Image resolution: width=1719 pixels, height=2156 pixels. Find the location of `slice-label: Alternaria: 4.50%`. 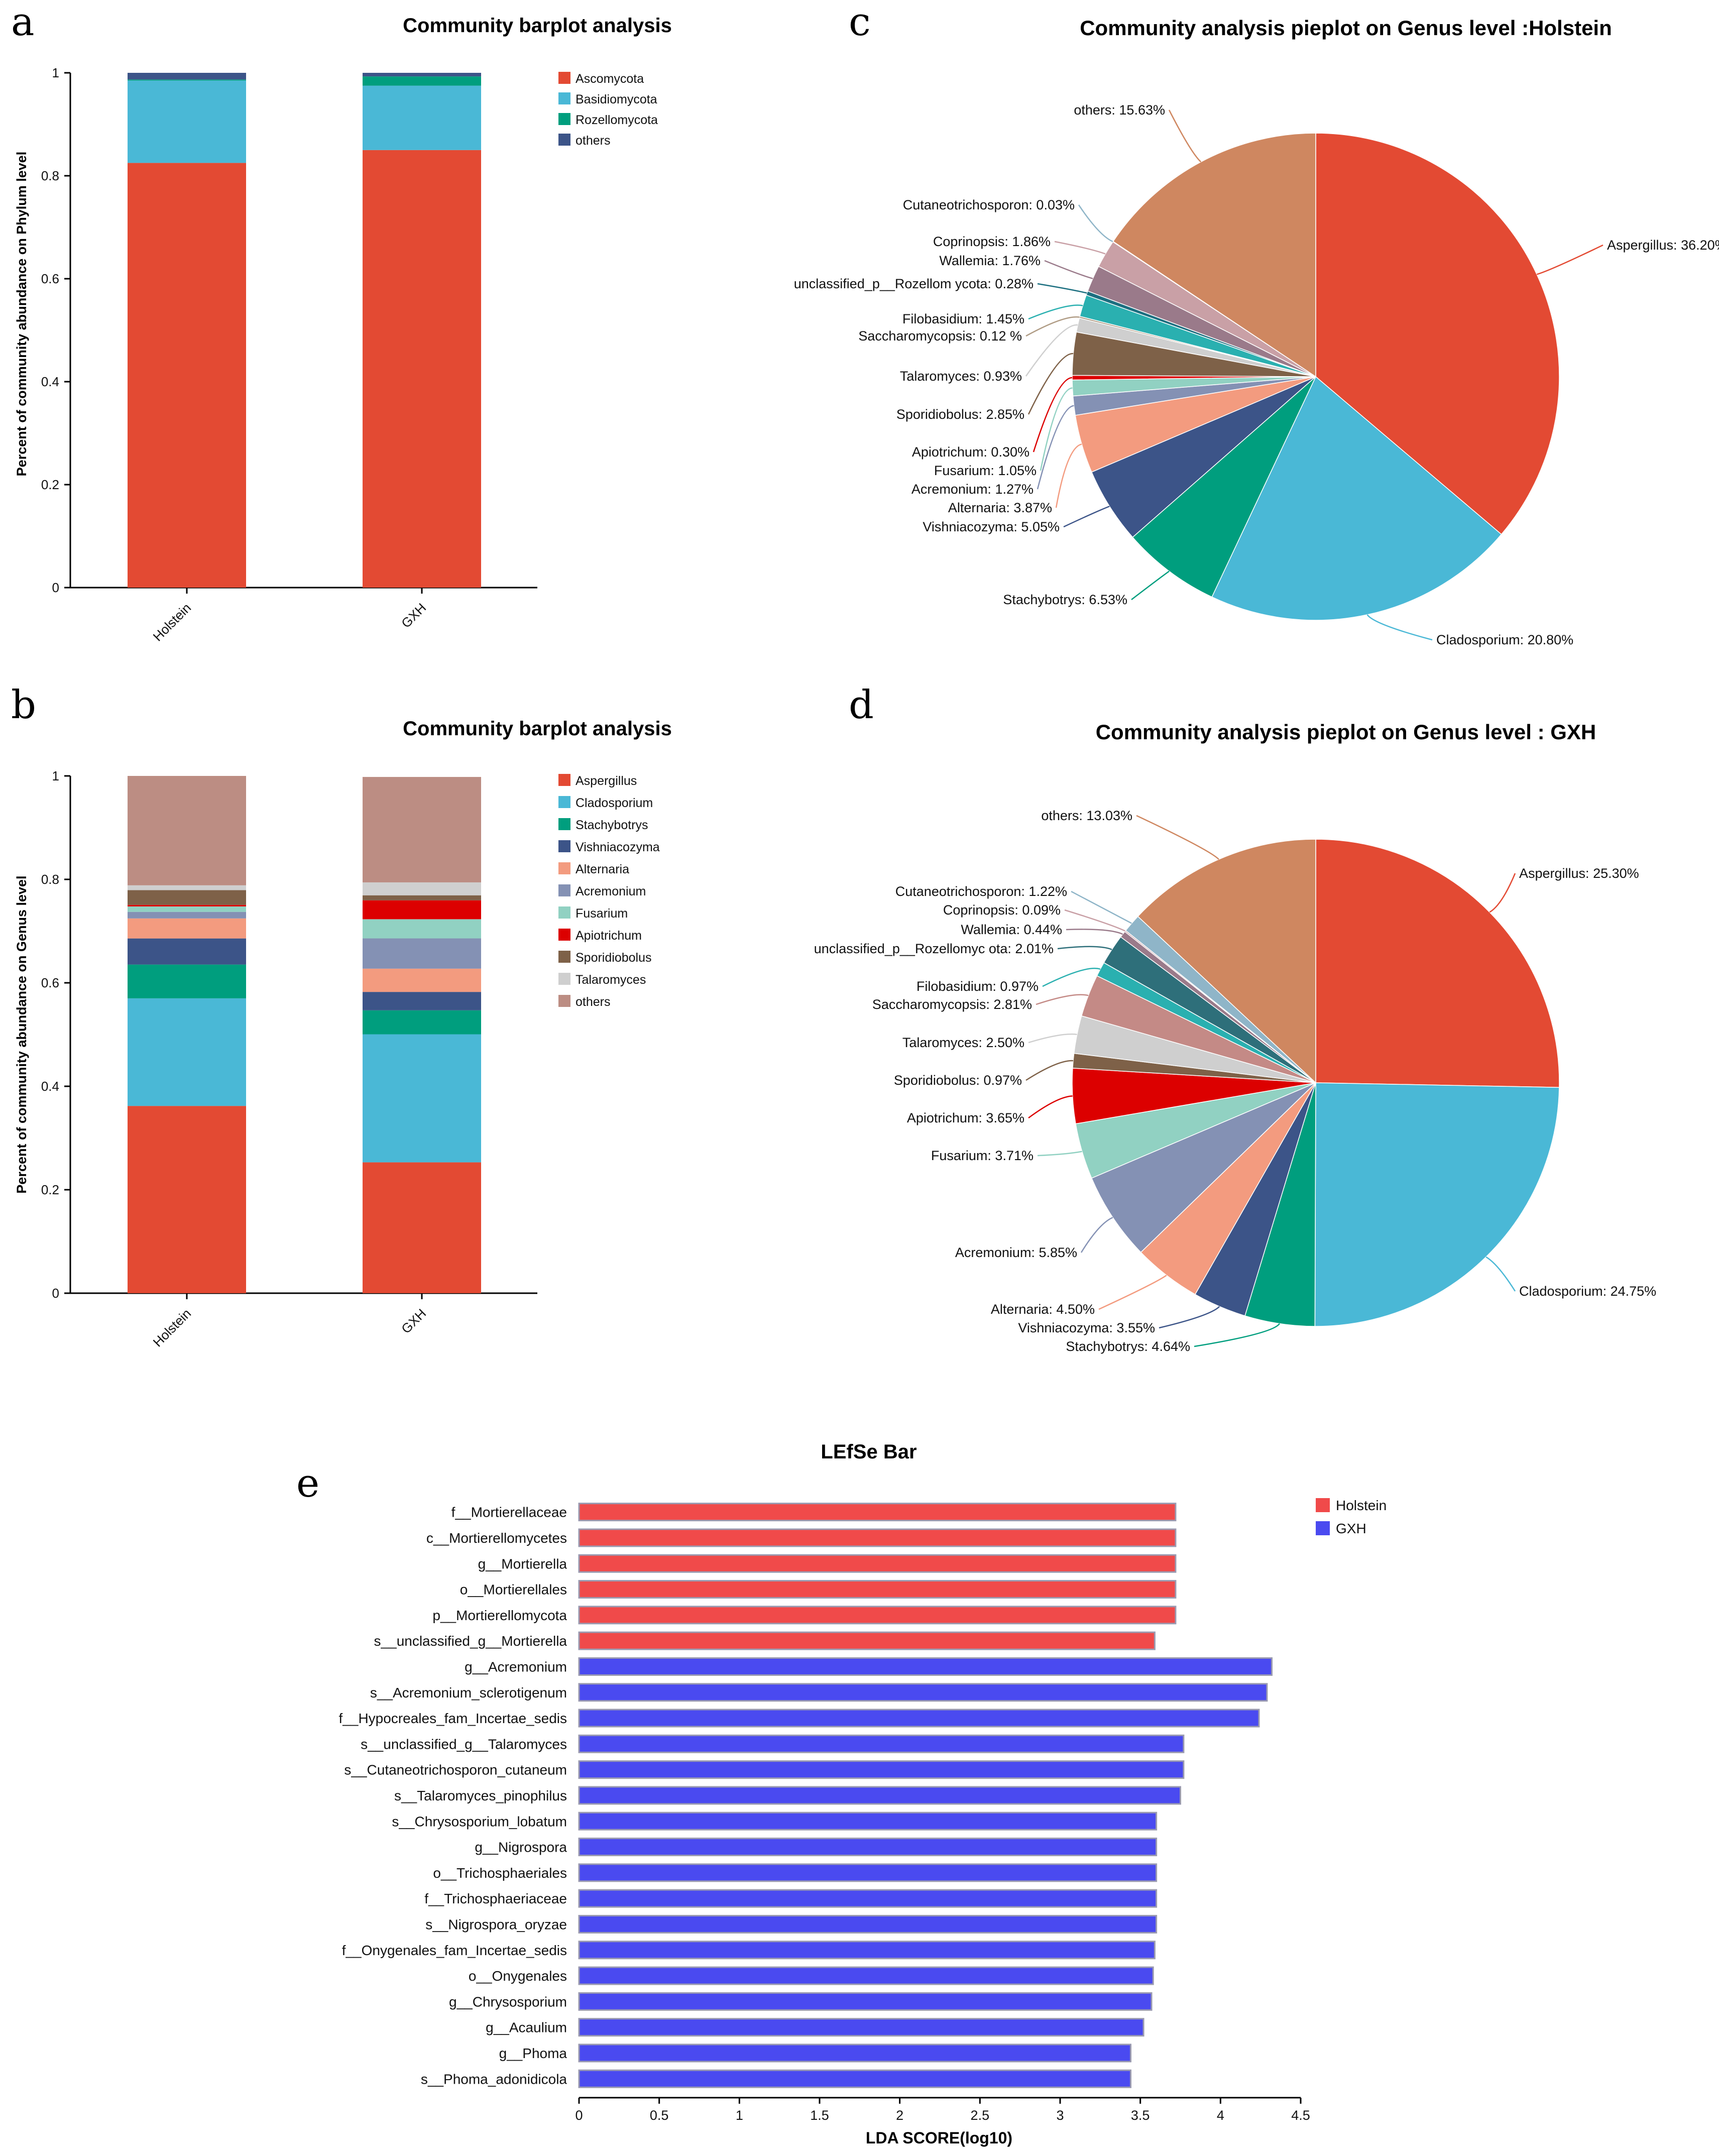

slice-label: Alternaria: 4.50% is located at coordinates (1043, 1309).